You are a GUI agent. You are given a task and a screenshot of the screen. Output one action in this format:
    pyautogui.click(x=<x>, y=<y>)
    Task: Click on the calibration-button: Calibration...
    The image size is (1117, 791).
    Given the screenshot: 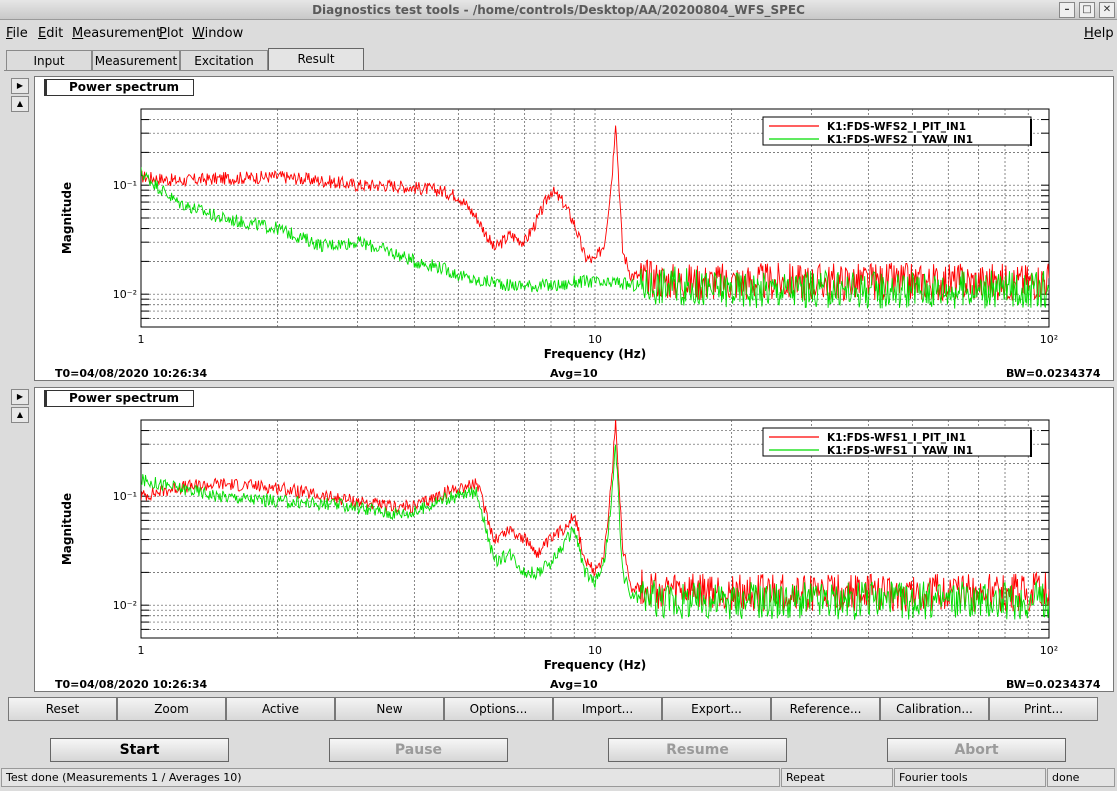 What is the action you would take?
    pyautogui.click(x=934, y=709)
    